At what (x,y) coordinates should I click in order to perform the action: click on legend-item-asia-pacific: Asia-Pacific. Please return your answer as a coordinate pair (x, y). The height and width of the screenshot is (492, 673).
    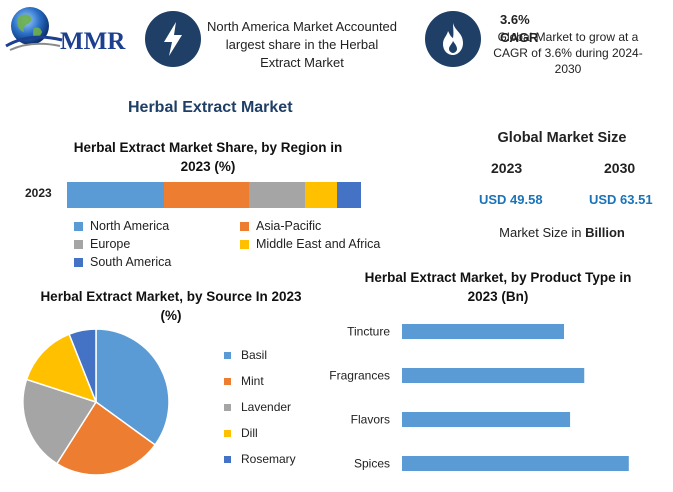
    Looking at the image, I should click on (280, 226).